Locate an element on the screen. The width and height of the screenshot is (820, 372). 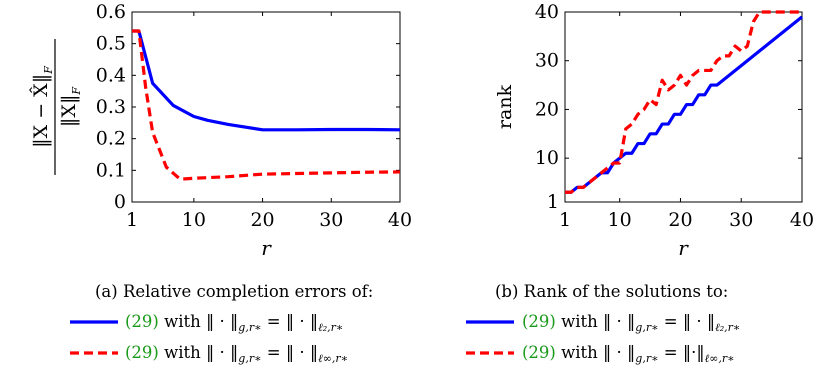
chart-b-xtick-label-4: 40 is located at coordinates (802, 220).